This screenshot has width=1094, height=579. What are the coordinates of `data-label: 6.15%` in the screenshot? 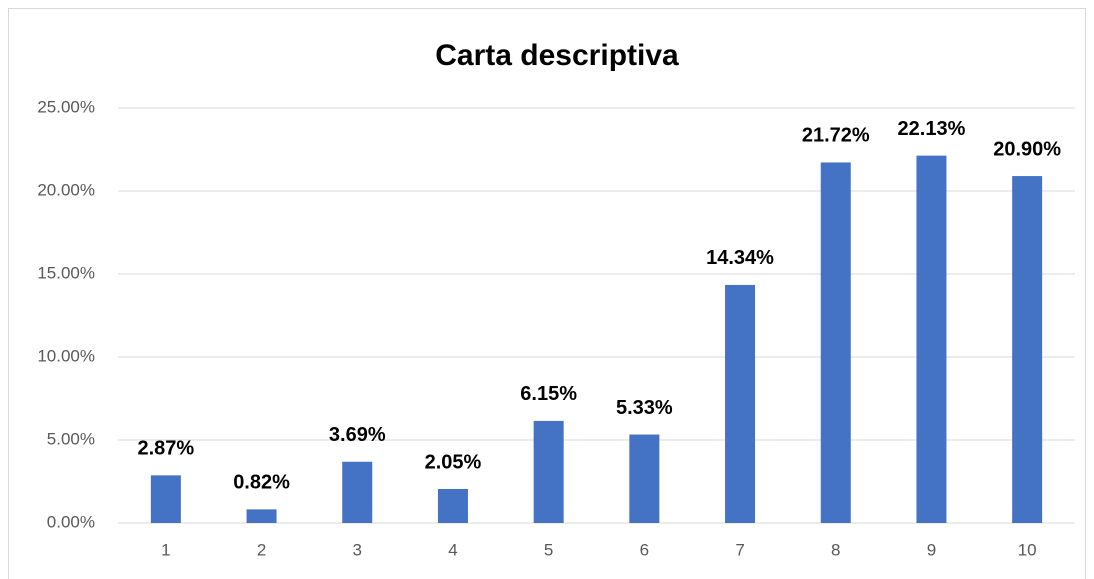 It's located at (548, 394).